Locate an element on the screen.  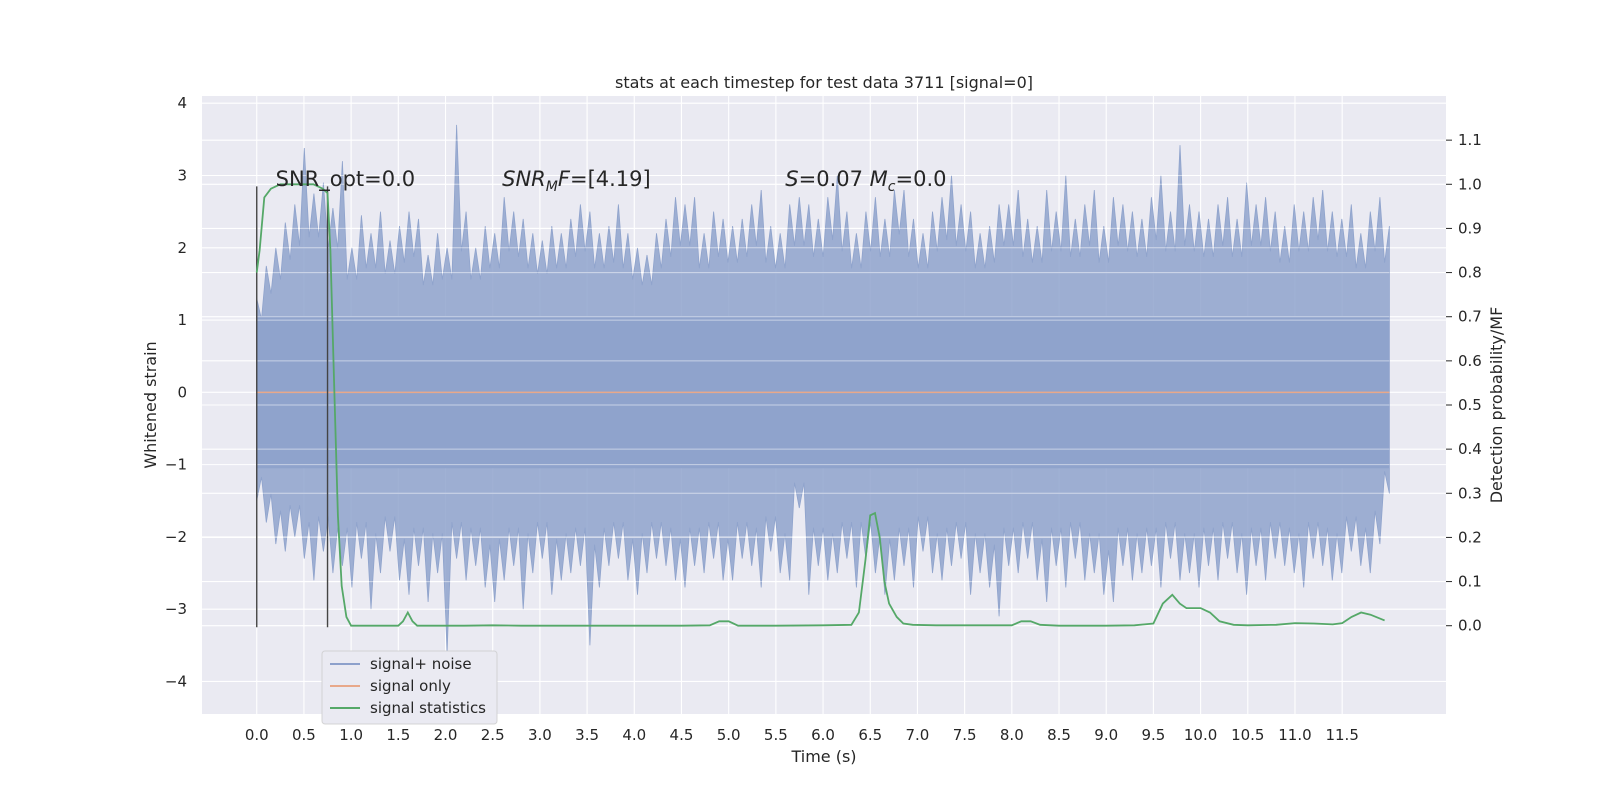
x-tick-label: 5.0 is located at coordinates (729, 735).